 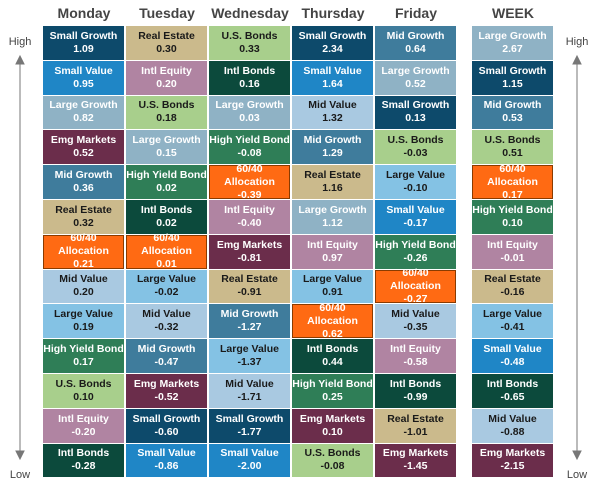 What do you see at coordinates (415, 327) in the screenshot?
I see `asset-return: -0.35` at bounding box center [415, 327].